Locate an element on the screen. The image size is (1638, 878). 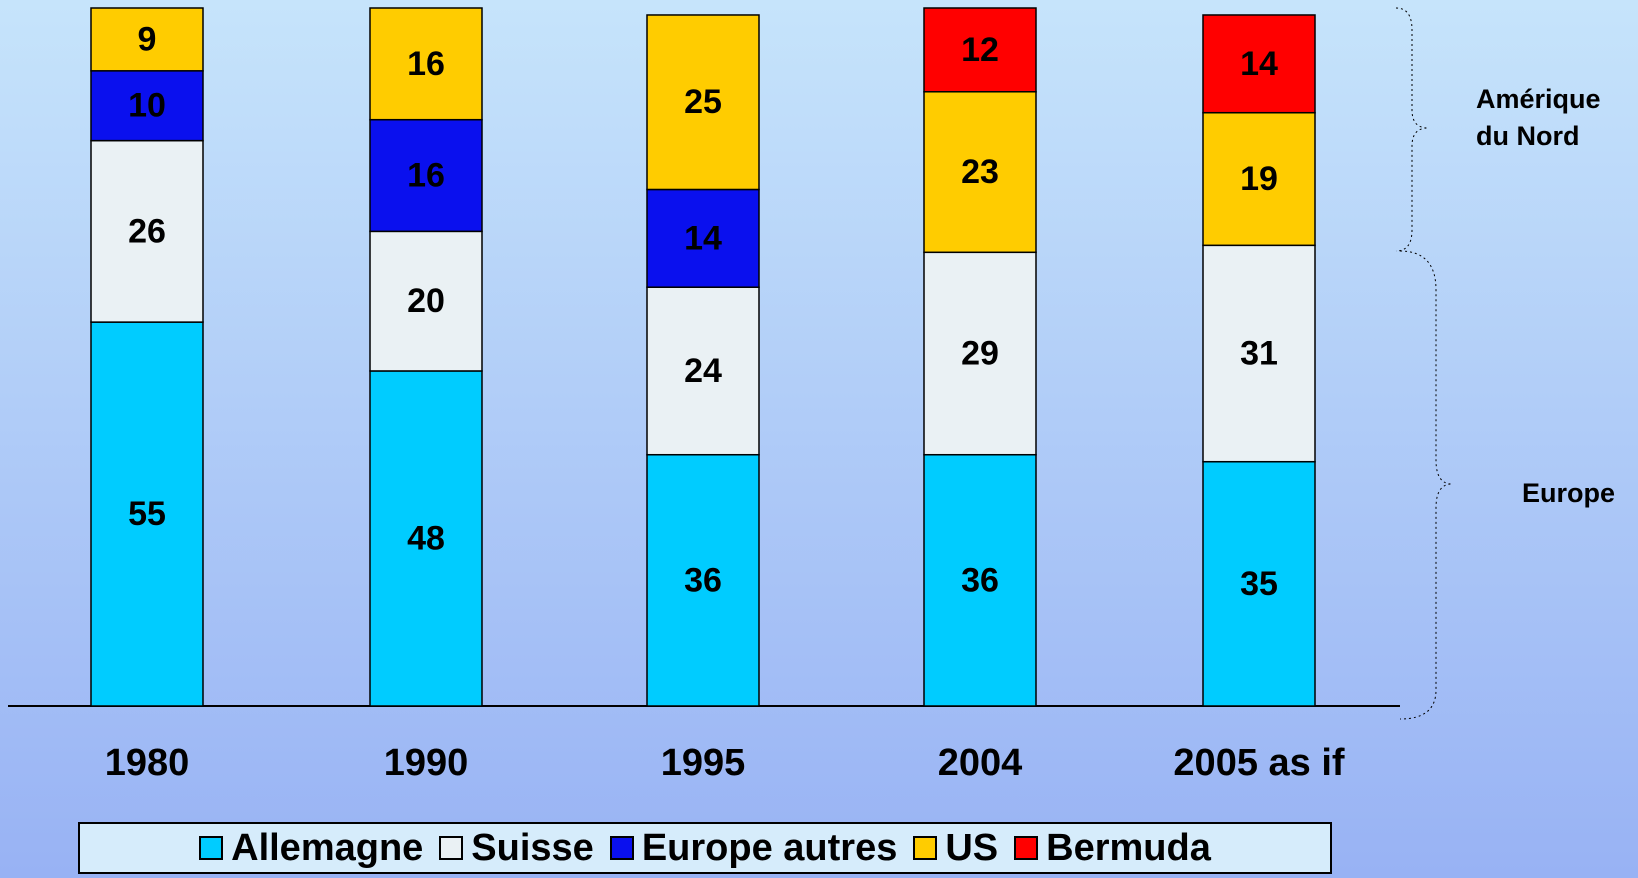
data-label: 35 is located at coordinates (1259, 584).